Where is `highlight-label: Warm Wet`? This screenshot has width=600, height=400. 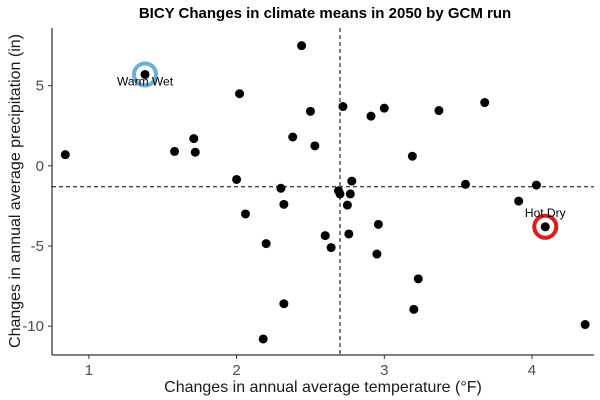 highlight-label: Warm Wet is located at coordinates (145, 81).